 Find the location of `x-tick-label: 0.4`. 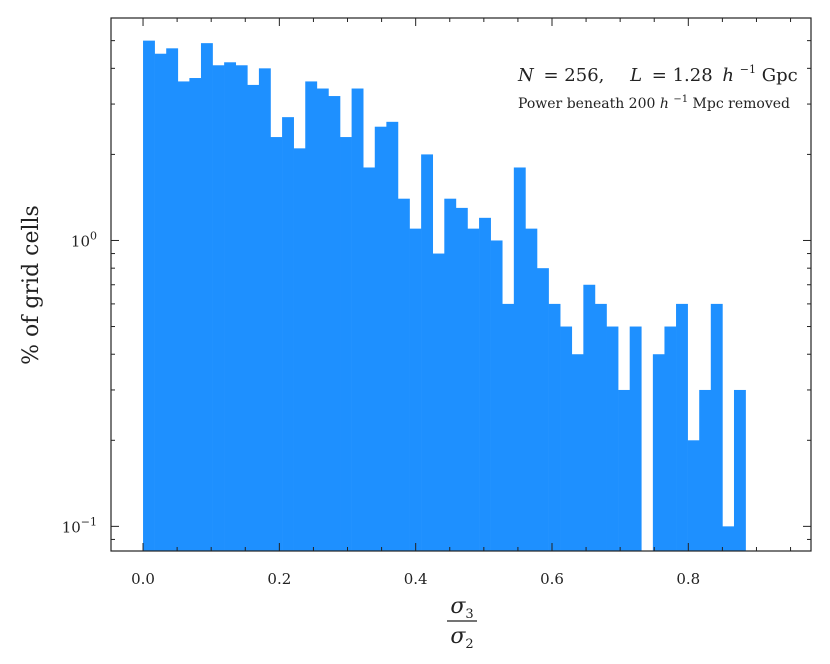

x-tick-label: 0.4 is located at coordinates (416, 579).